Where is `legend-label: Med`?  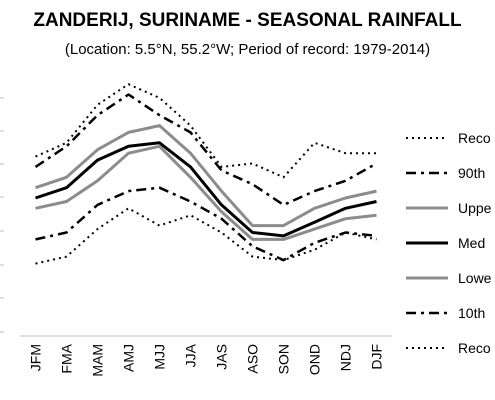 legend-label: Med is located at coordinates (471, 243).